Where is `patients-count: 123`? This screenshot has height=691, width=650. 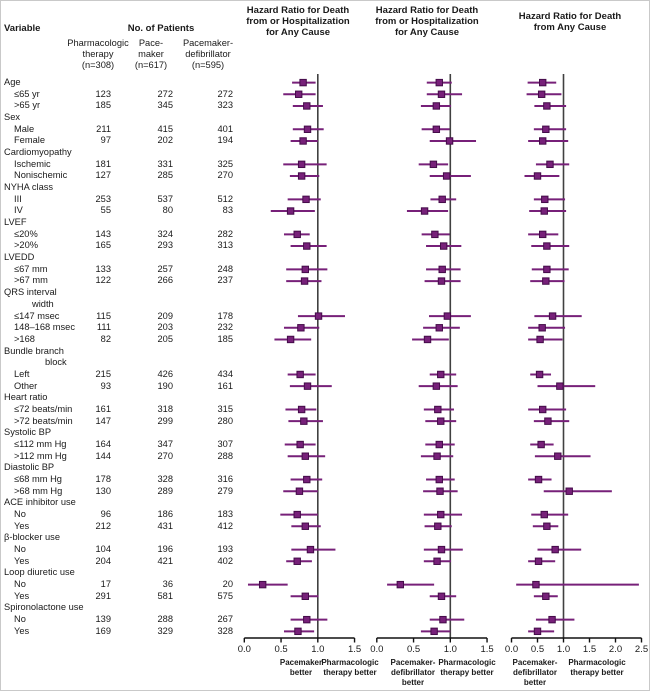
patients-count: 123 is located at coordinates (103, 93).